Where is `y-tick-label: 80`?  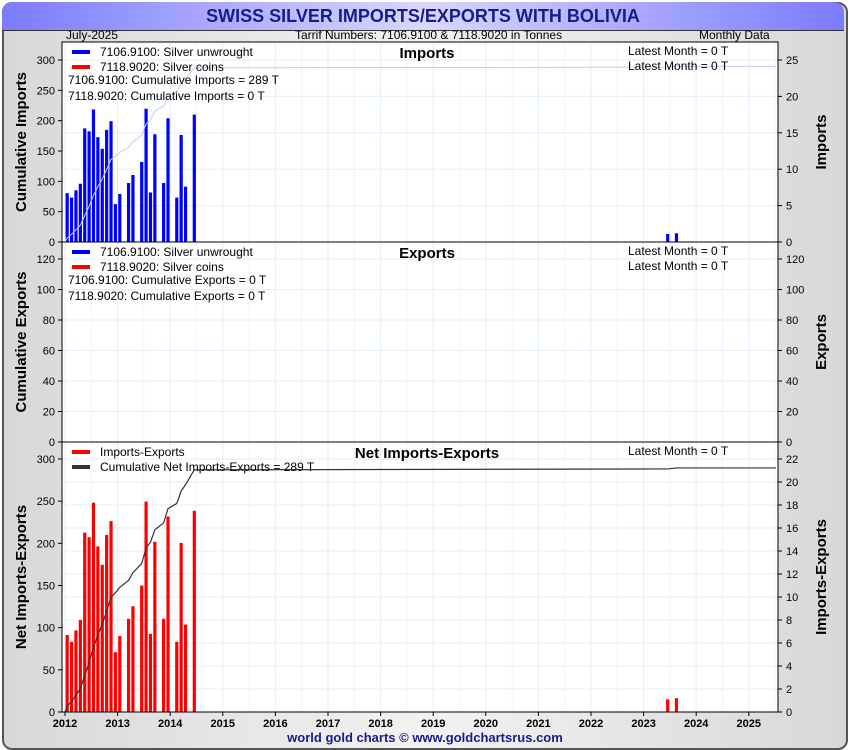
y-tick-label: 80 is located at coordinates (49, 321).